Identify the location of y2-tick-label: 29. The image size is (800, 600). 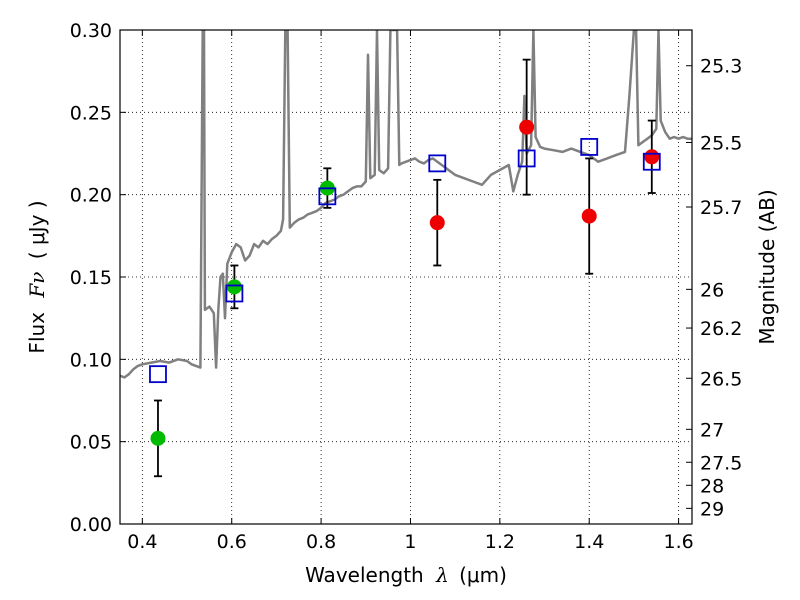
(712, 509).